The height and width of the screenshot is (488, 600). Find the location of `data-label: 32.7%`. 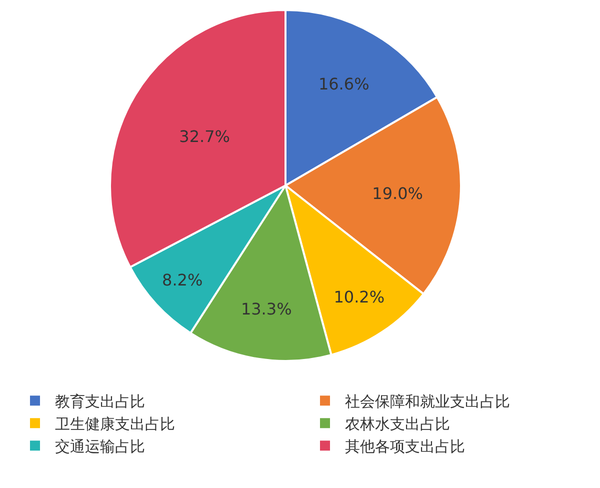

data-label: 32.7% is located at coordinates (204, 136).